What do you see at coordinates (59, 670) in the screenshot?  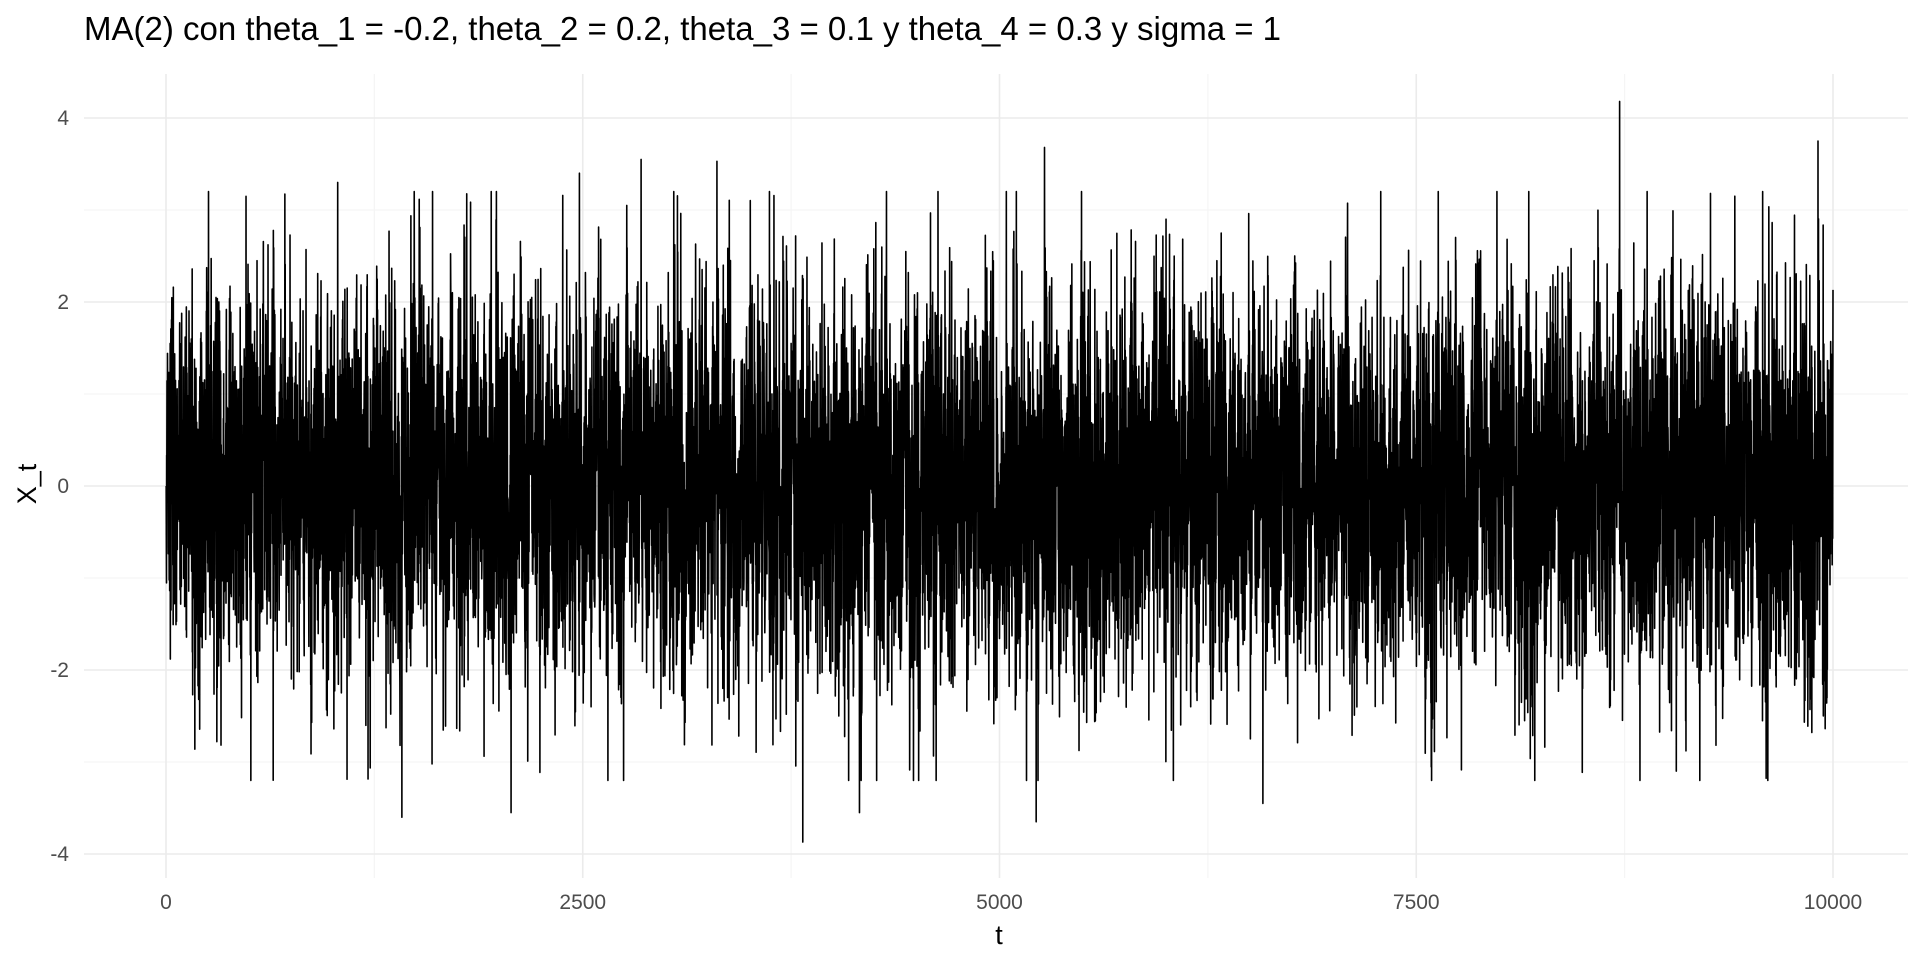 I see `y-tick-label: -2` at bounding box center [59, 670].